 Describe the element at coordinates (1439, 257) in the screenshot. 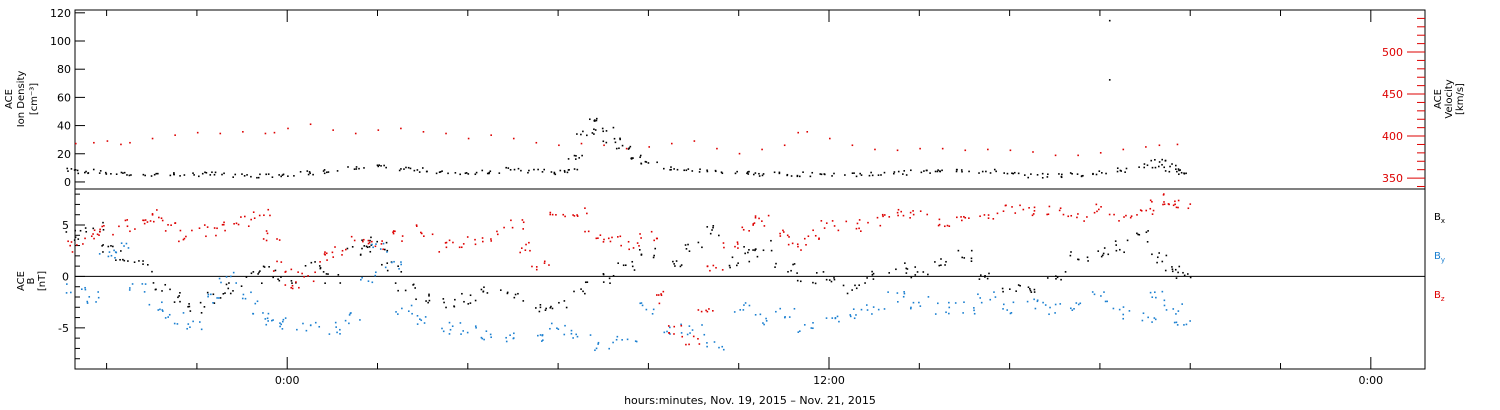

I see `bottom-legend: Bx By Bz` at that location.